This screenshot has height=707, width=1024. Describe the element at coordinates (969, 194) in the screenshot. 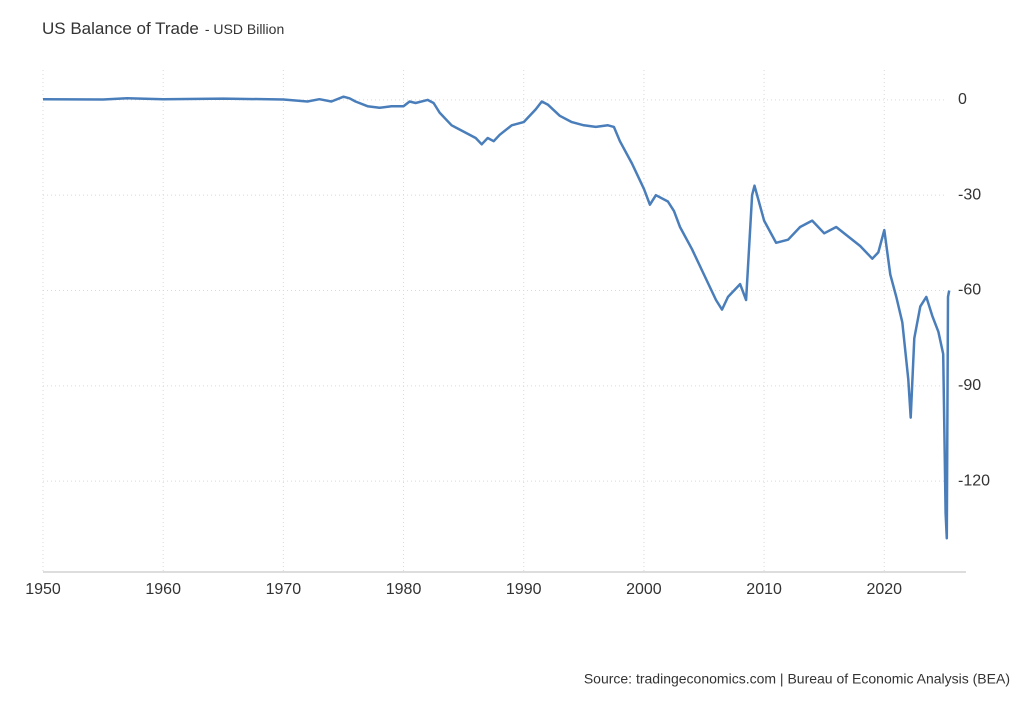

I see `y-tick-label: -30` at that location.